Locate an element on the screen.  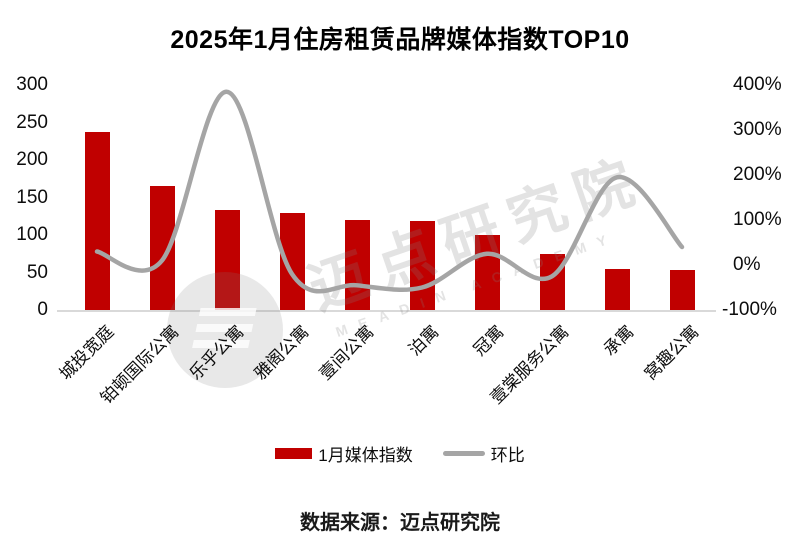
legend-line-label: 环比 is located at coordinates (507, 455).